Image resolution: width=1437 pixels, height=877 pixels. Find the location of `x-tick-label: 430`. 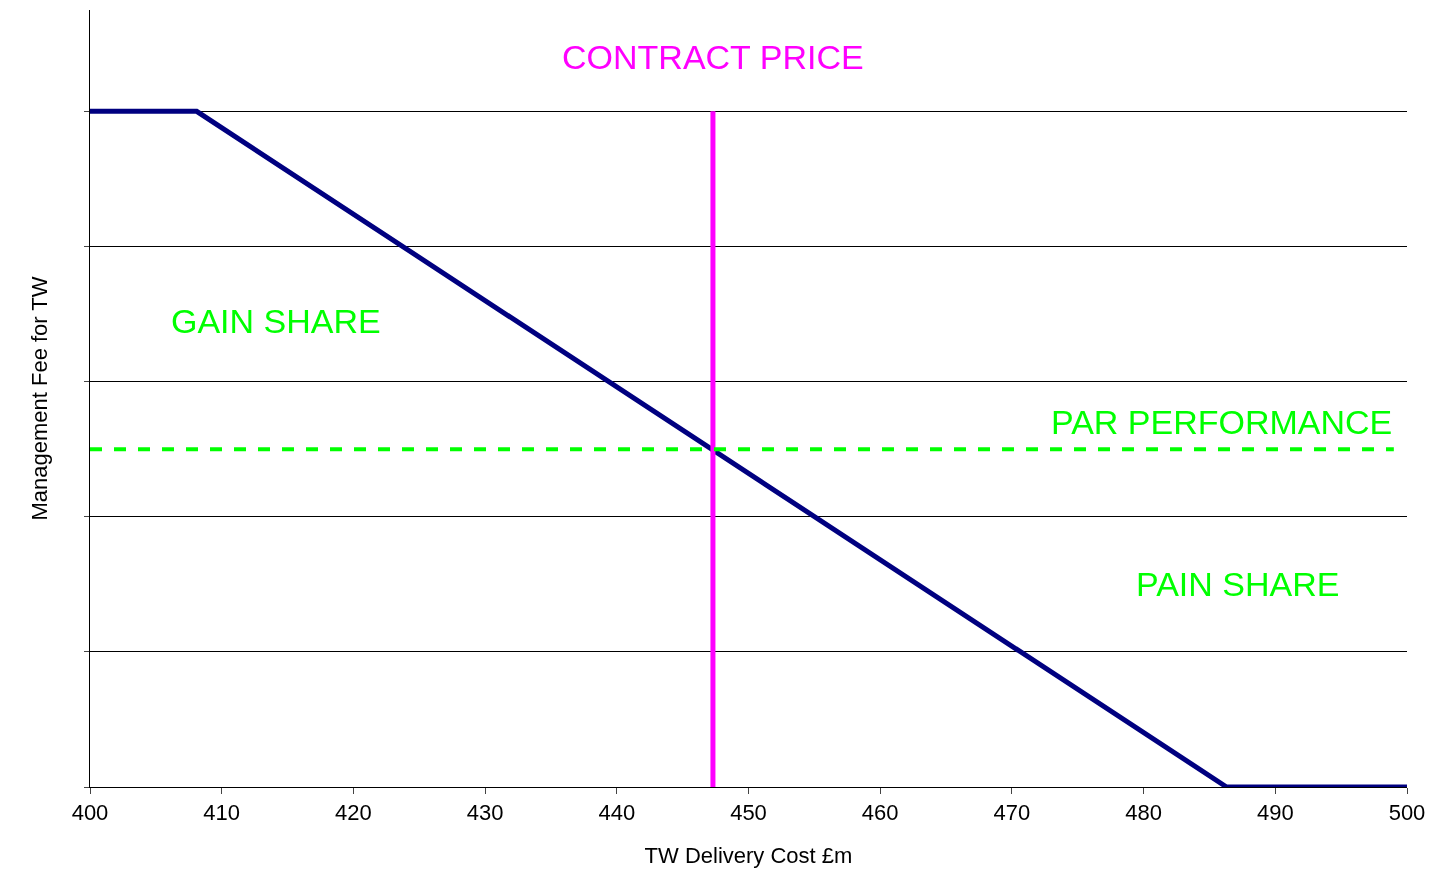

x-tick-label: 430 is located at coordinates (485, 813).